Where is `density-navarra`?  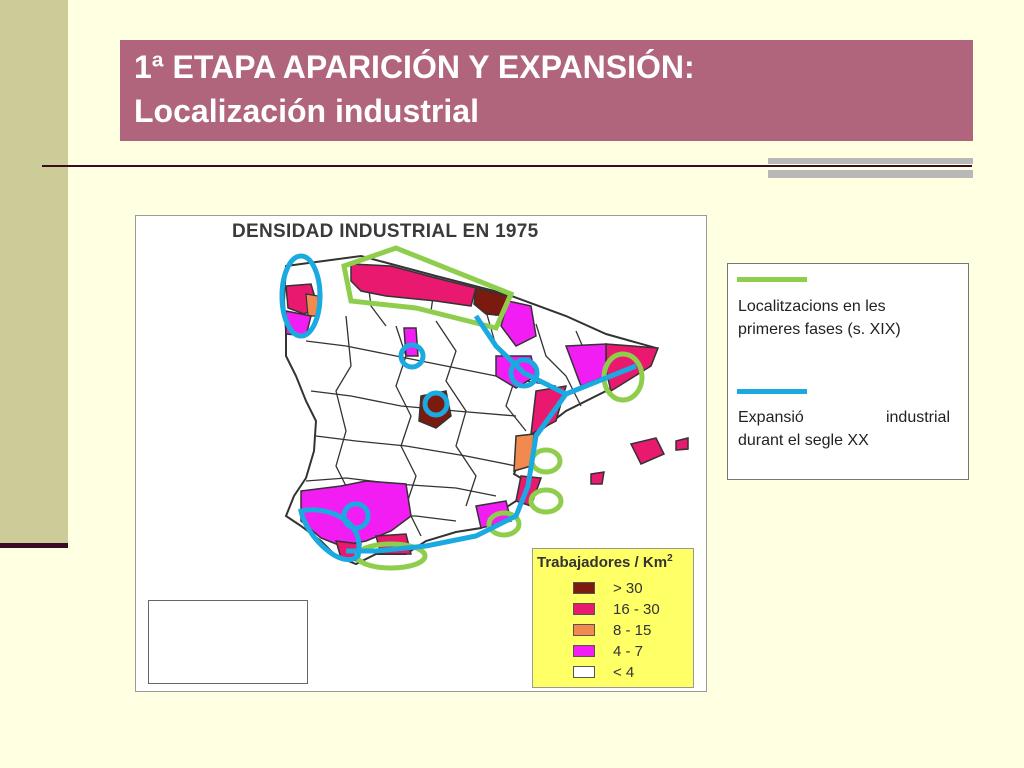 density-navarra is located at coordinates (518, 323).